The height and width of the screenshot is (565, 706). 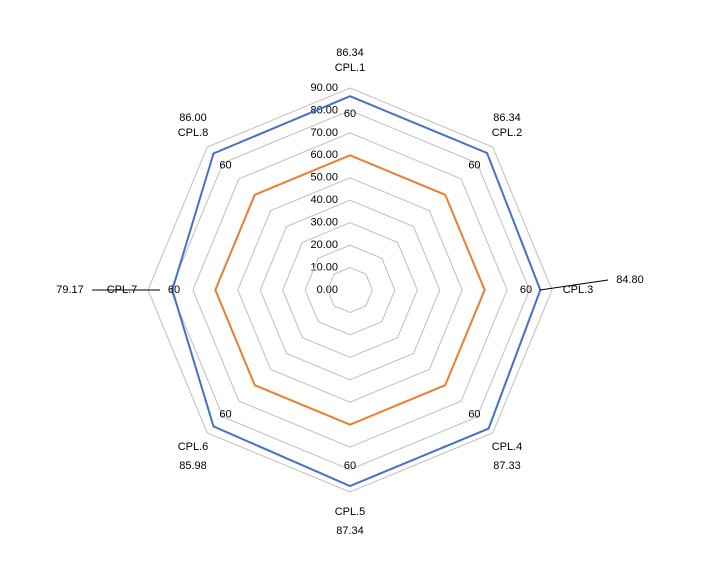 What do you see at coordinates (324, 200) in the screenshot?
I see `axis-tick-label: 40.00` at bounding box center [324, 200].